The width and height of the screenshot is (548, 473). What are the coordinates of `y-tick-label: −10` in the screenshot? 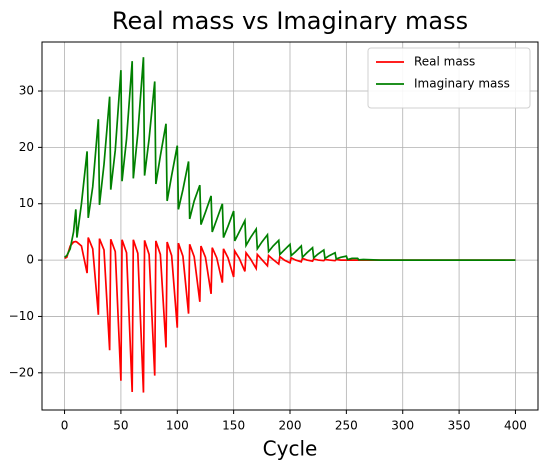 It's located at (21, 316).